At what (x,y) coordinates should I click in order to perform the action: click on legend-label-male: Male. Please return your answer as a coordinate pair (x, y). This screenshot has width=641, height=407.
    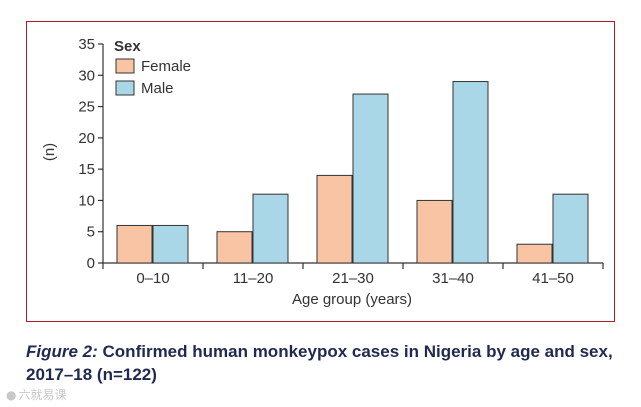
    Looking at the image, I should click on (157, 88).